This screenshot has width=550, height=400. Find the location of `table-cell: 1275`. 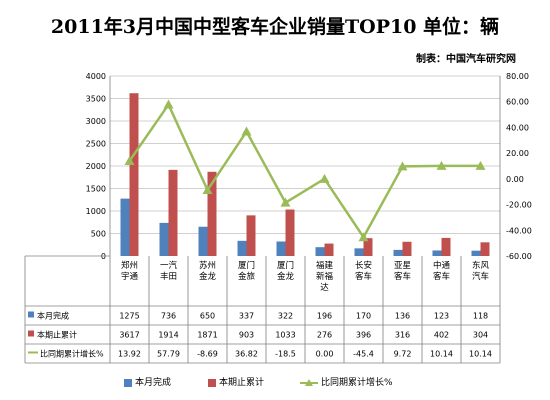

table-cell: 1275 is located at coordinates (129, 316).